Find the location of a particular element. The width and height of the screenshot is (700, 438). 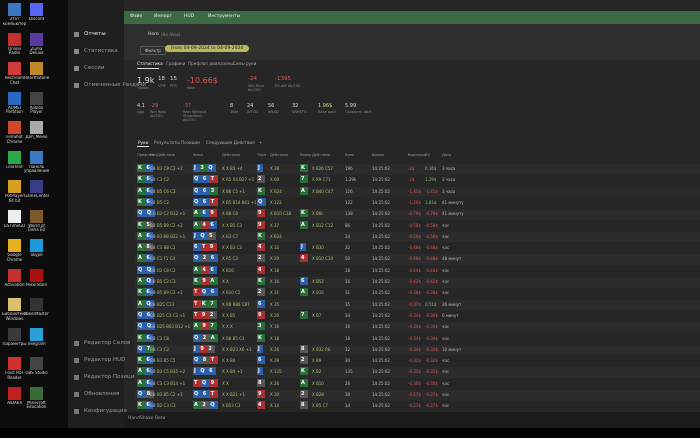

desktop-icon-label: Activation is located at coordinates (14, 284).